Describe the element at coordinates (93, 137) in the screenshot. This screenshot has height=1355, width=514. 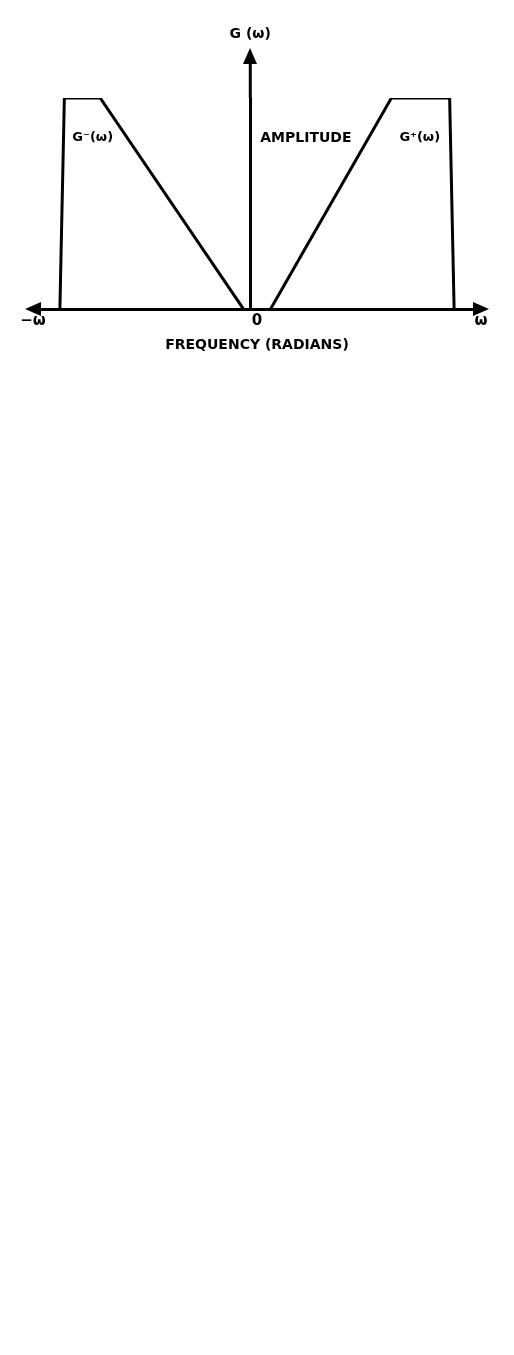
I see `series-label: G⁻(ω)` at that location.